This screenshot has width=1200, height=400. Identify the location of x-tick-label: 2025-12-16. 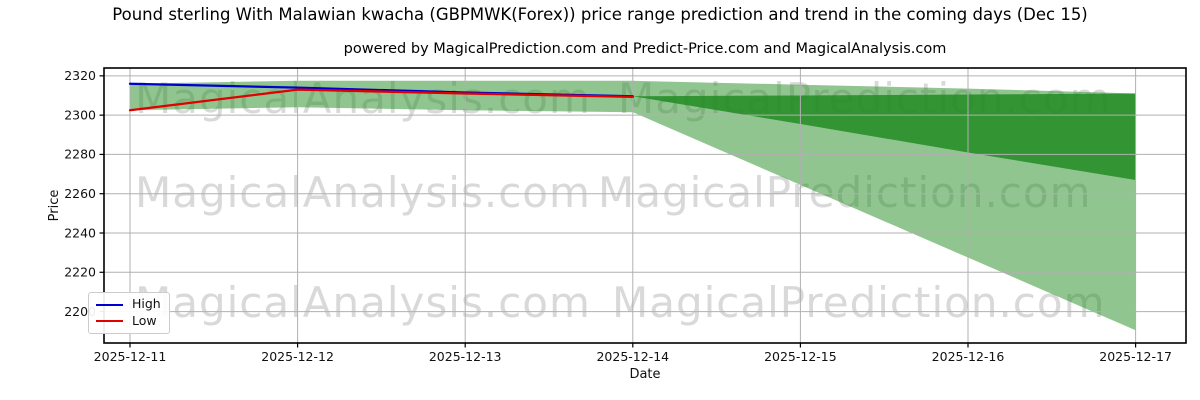
(968, 356).